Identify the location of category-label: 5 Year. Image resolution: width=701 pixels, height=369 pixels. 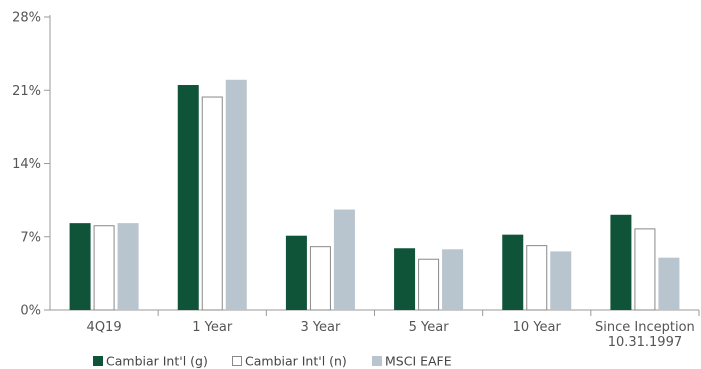
(429, 327).